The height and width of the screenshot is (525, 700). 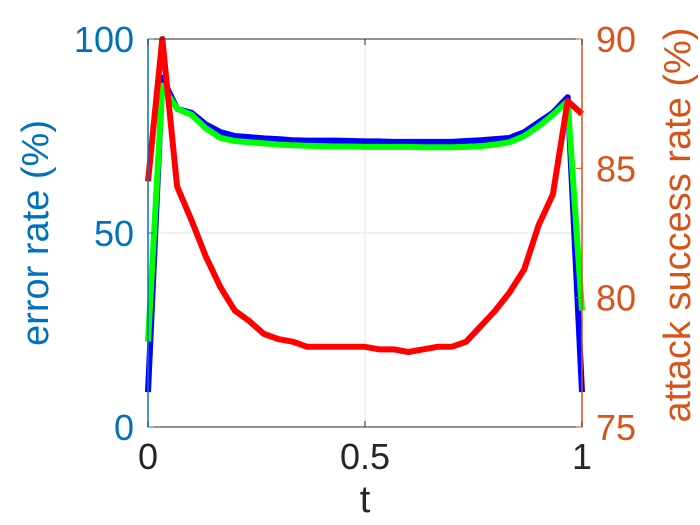 I want to click on left-y-tick-label: 50, so click(x=114, y=233).